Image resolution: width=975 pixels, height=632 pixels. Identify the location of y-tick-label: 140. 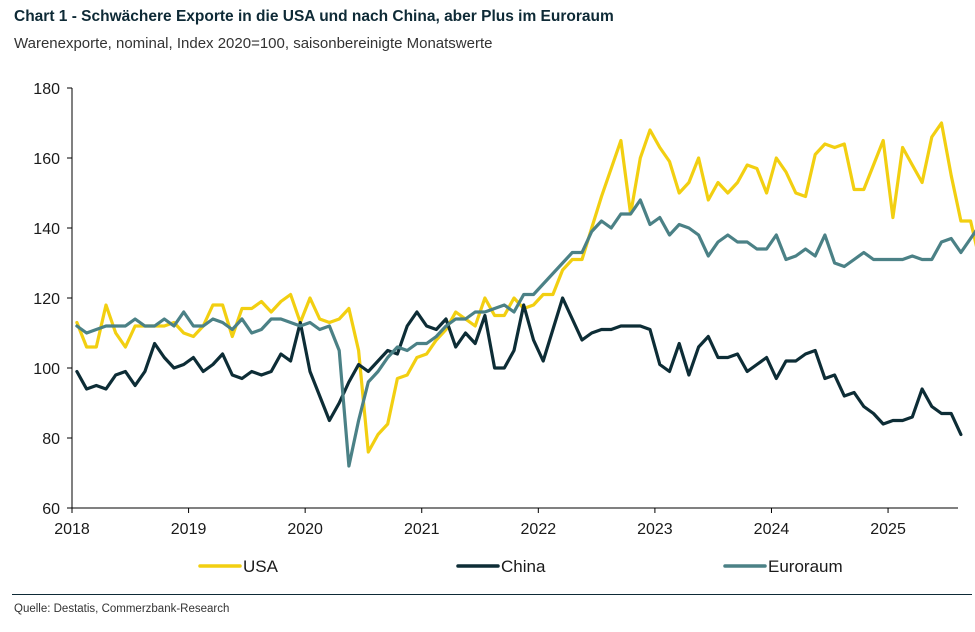
(46, 229).